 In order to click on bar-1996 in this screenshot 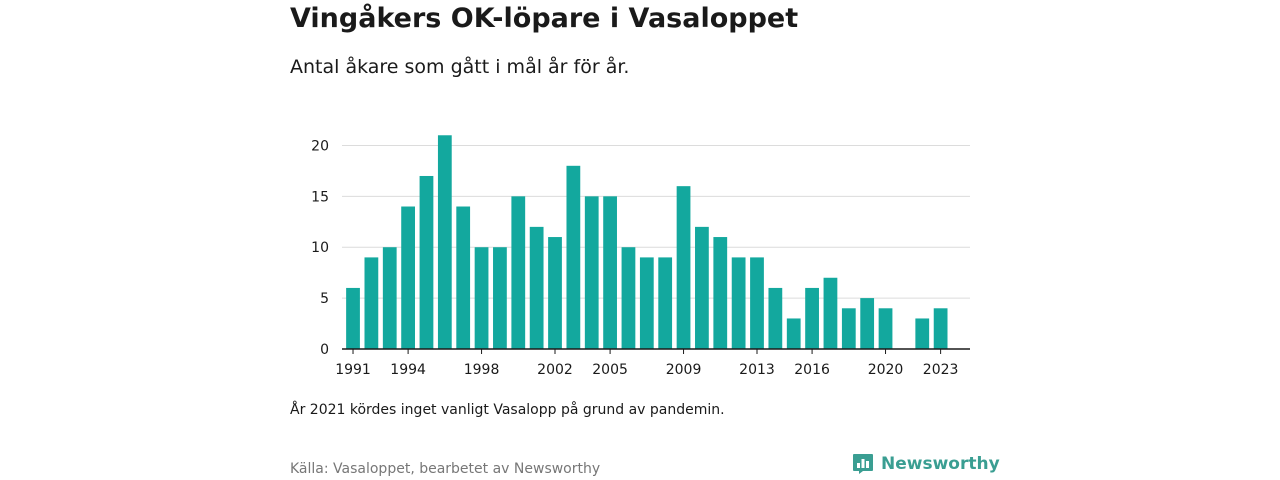, I will do `click(444, 242)`.